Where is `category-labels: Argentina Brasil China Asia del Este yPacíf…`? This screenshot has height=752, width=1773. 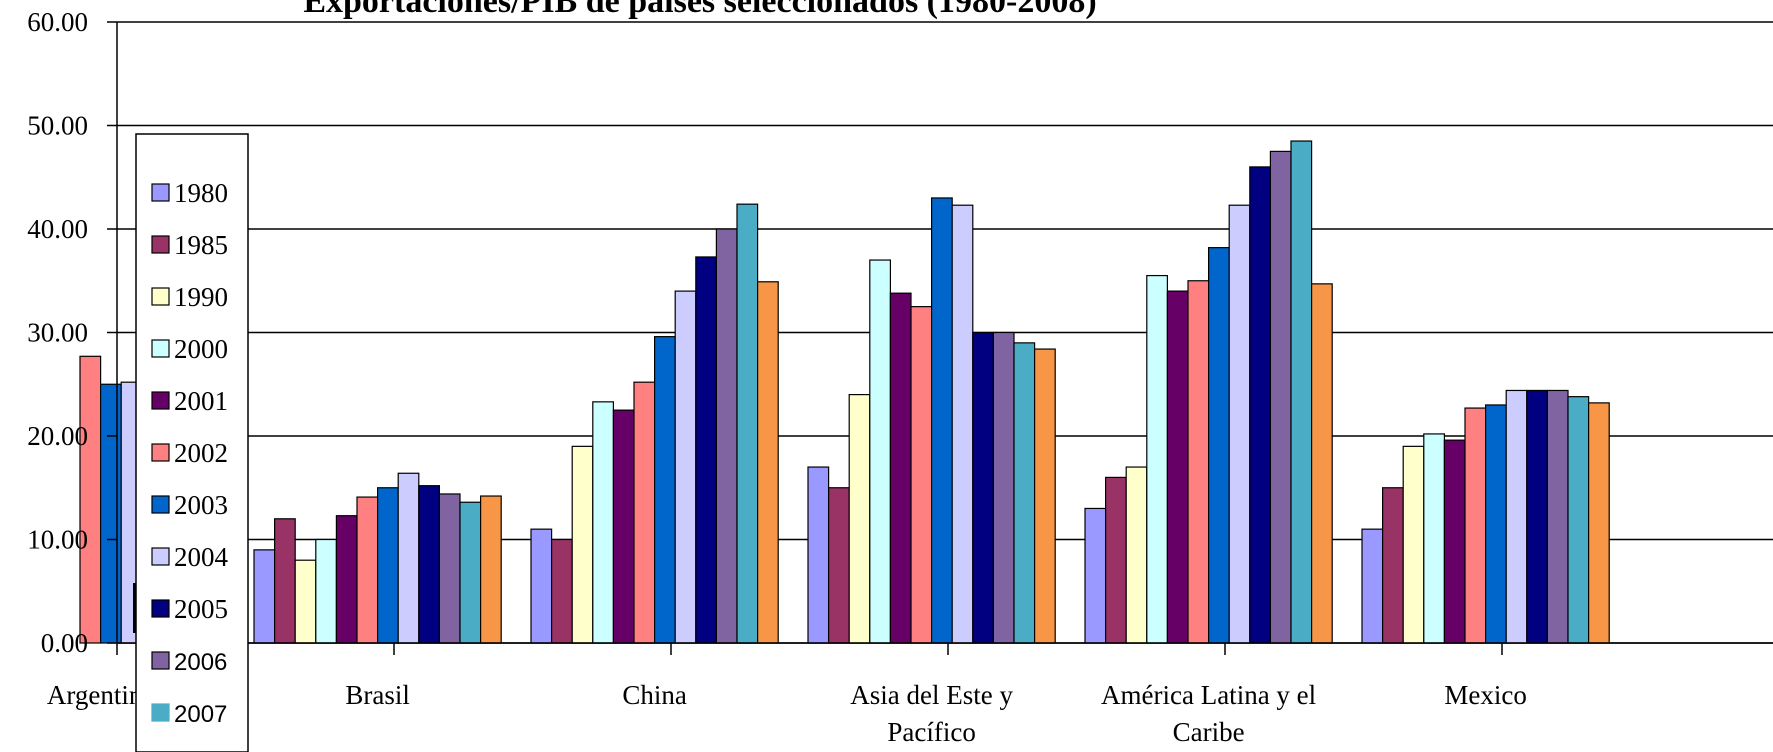
category-labels: Argentina Brasil China Asia del Este yPacíf… is located at coordinates (787, 713).